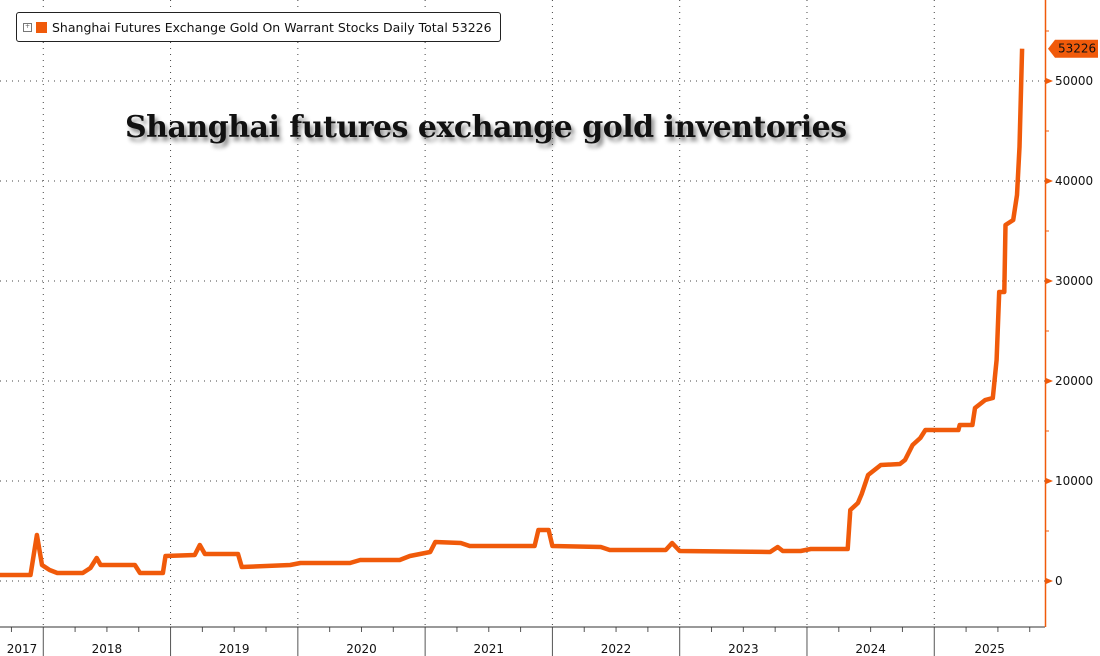 Image resolution: width=1100 pixels, height=656 pixels. I want to click on x-tick-label: 2017, so click(22, 649).